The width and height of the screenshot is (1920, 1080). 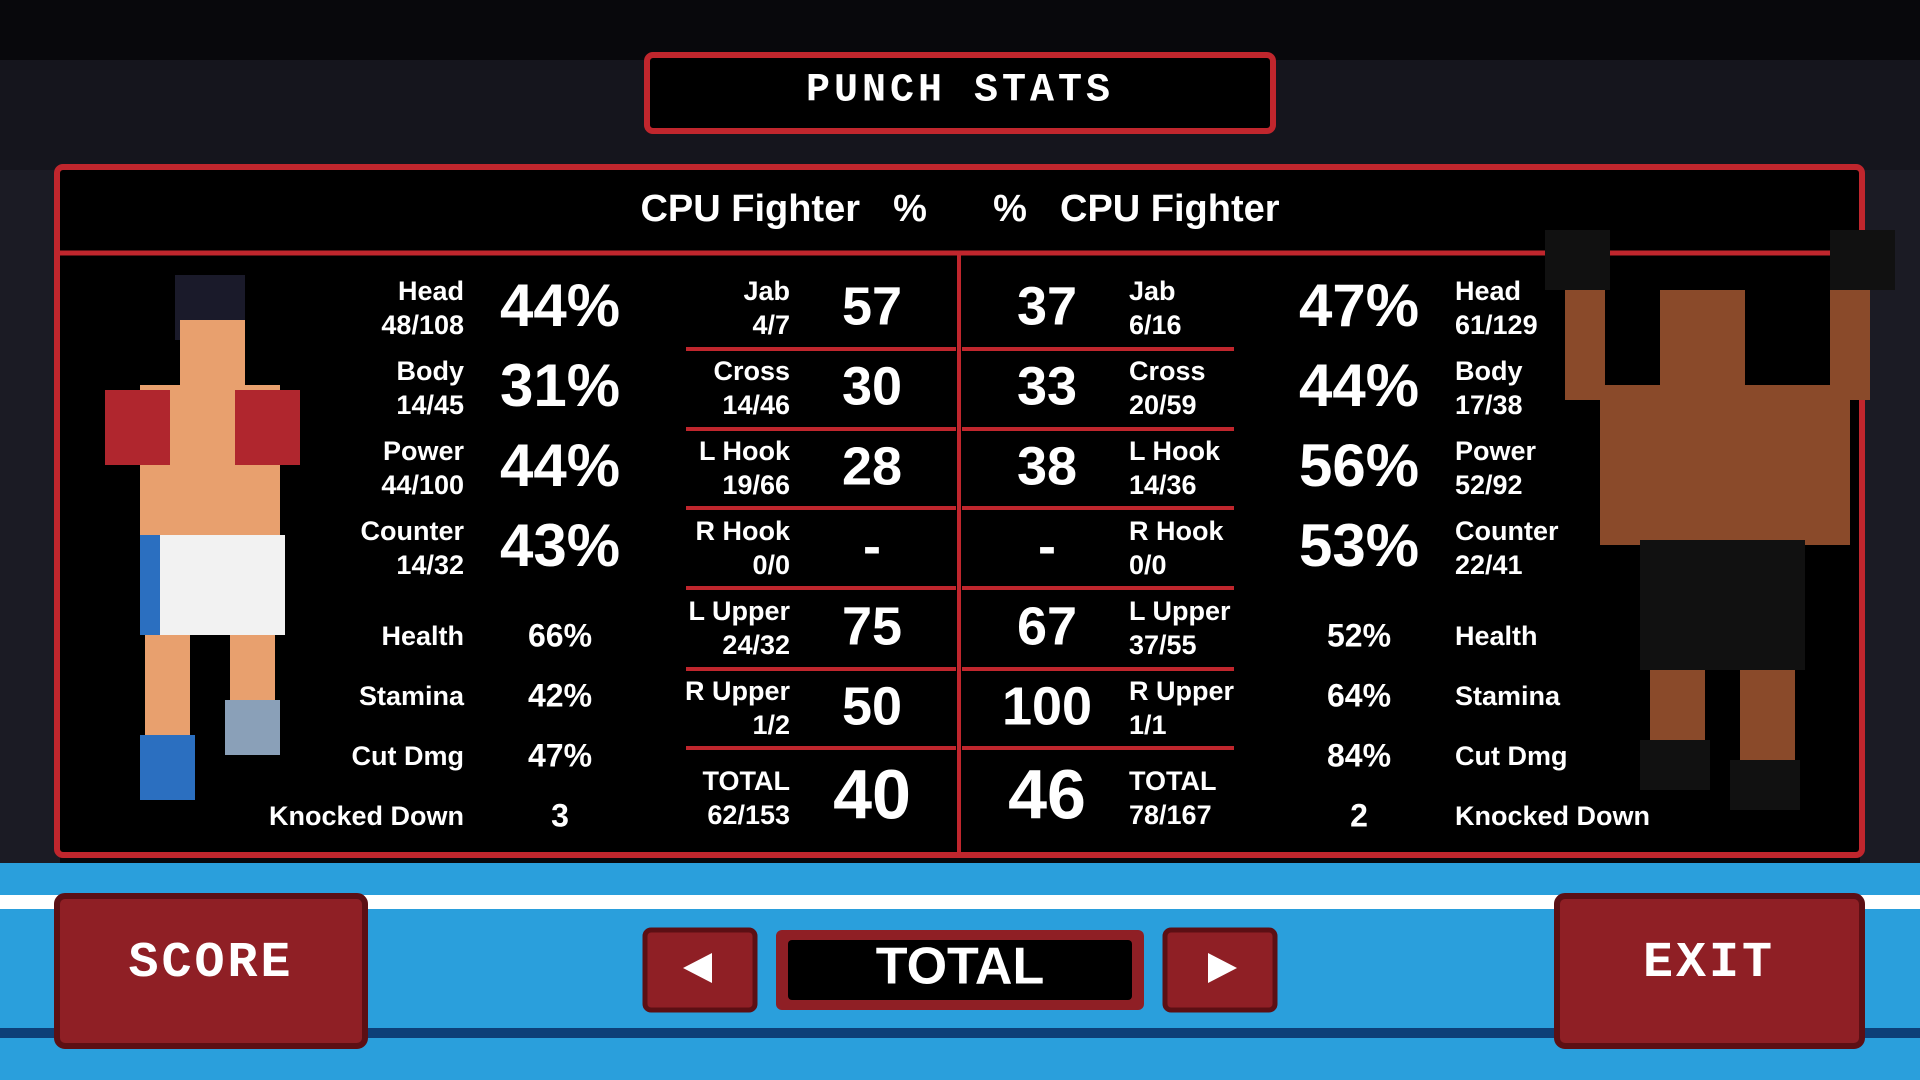 I want to click on view-label: TOTAL, so click(x=960, y=967).